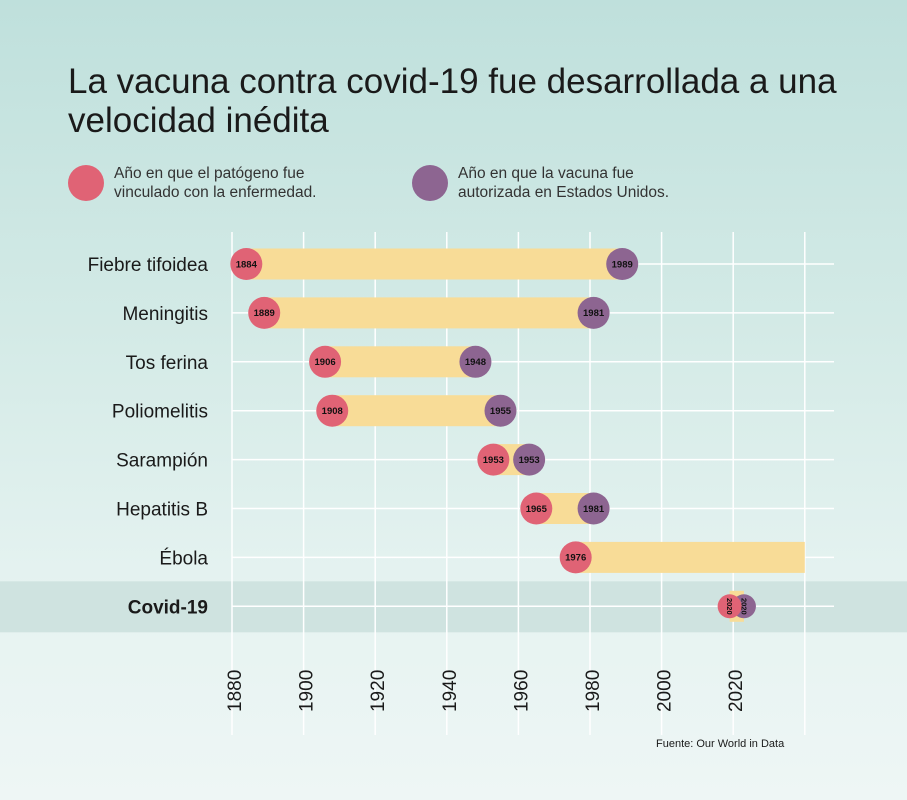 The width and height of the screenshot is (907, 800). I want to click on x-tick-label: 2020, so click(736, 691).